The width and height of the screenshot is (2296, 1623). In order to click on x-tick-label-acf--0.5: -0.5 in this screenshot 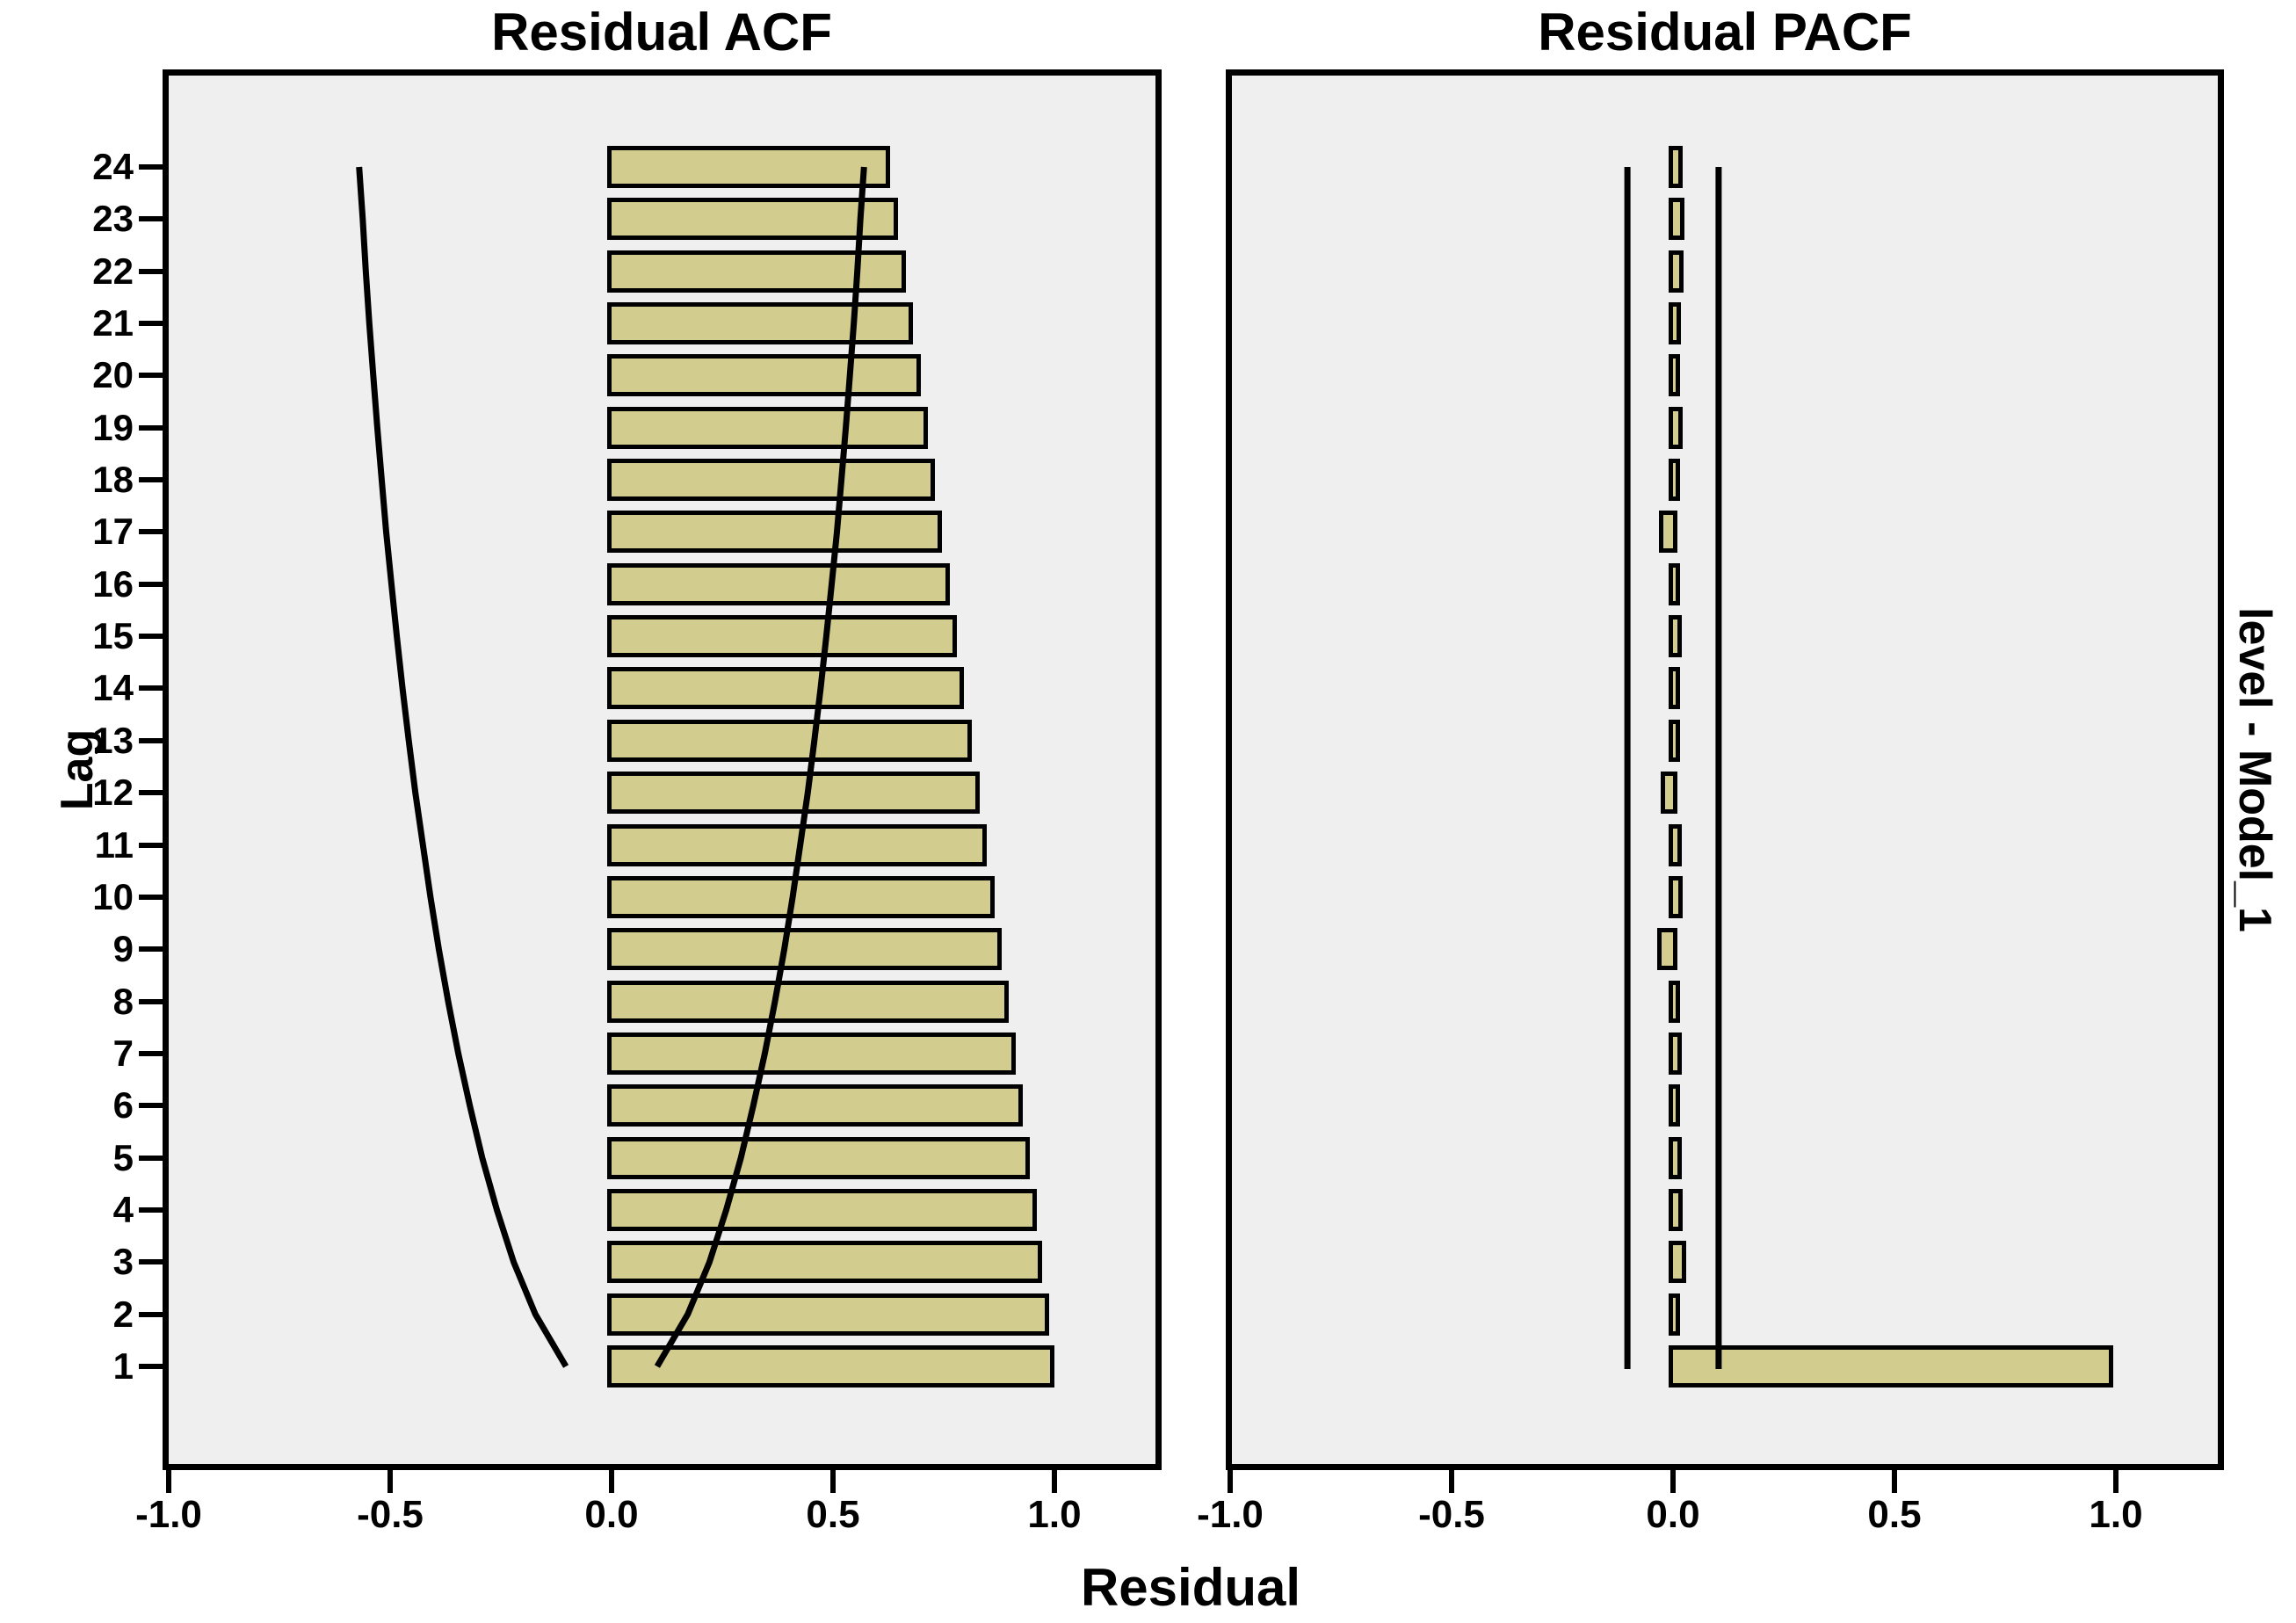, I will do `click(390, 1514)`.